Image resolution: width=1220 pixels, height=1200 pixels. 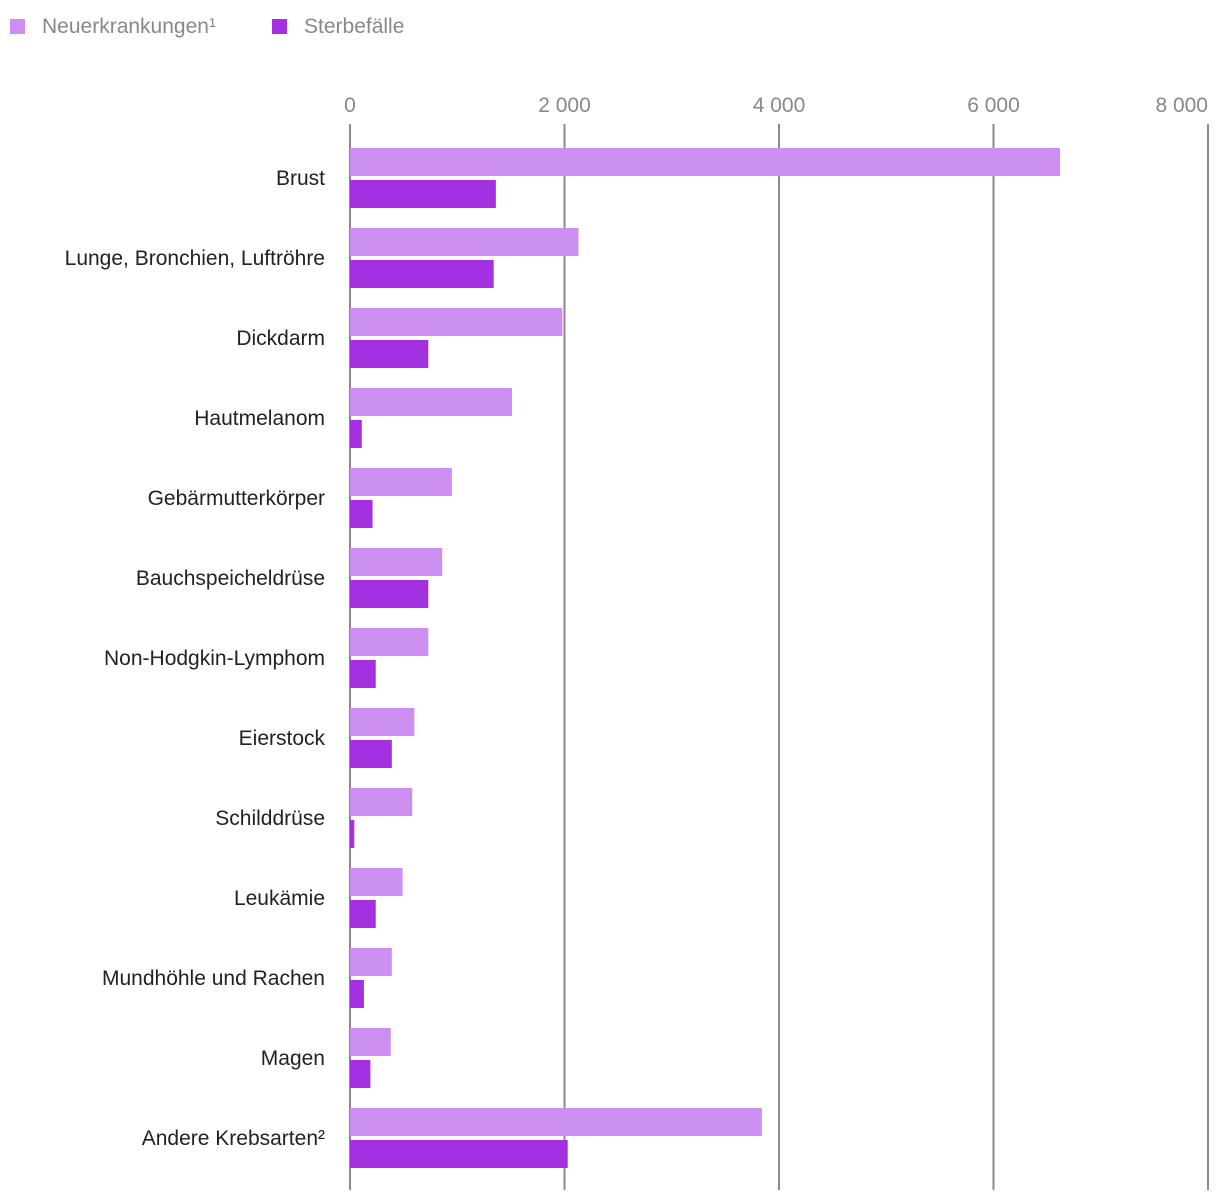 I want to click on legend-label-0: Neuerkrankungen¹, so click(x=129, y=26).